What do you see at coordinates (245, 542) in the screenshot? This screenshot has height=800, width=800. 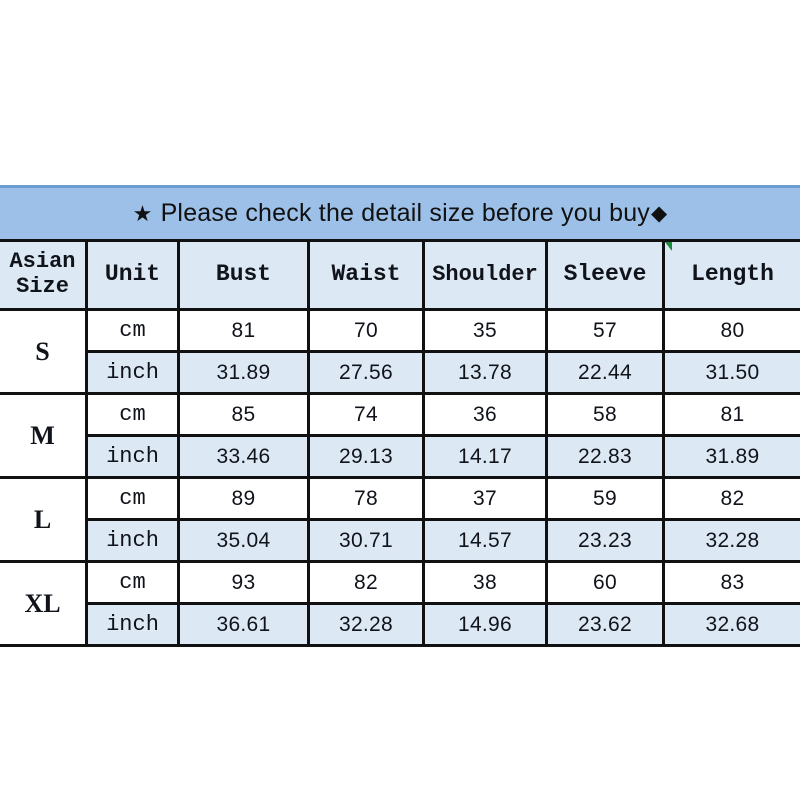 I see `cell-l-inch-bust: 35.04` at bounding box center [245, 542].